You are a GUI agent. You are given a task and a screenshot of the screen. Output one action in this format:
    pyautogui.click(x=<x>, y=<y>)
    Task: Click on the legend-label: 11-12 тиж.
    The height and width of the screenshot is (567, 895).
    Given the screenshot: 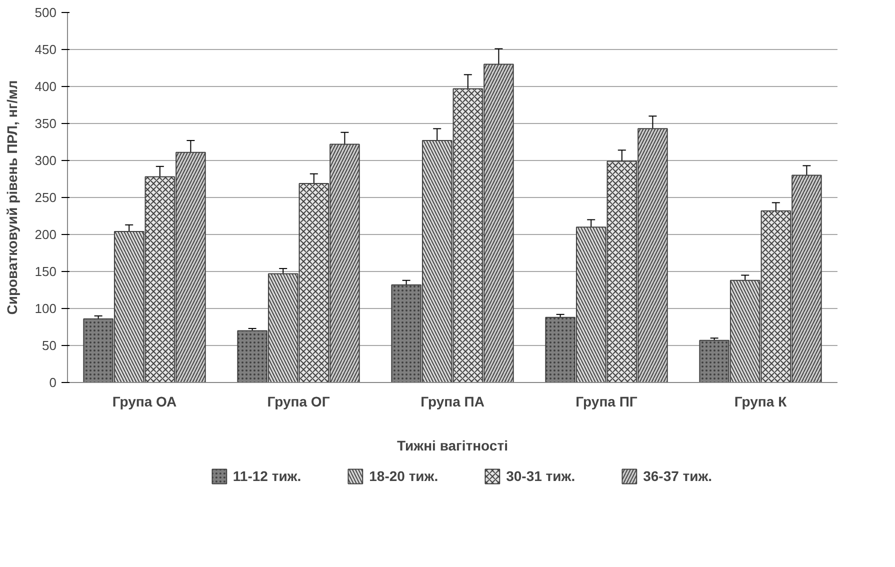 What is the action you would take?
    pyautogui.click(x=267, y=476)
    